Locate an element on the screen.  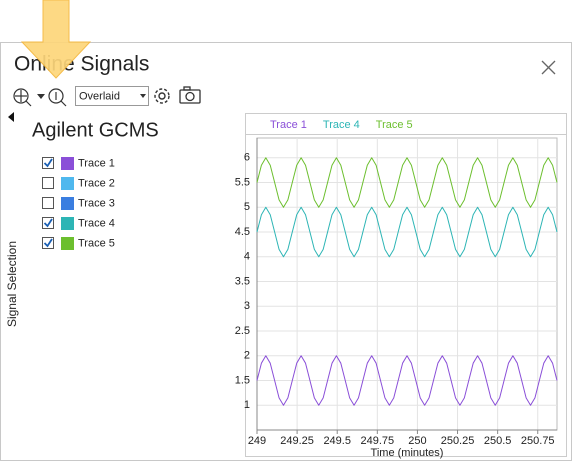
x-axis-label: Time (minutes) is located at coordinates (407, 453).